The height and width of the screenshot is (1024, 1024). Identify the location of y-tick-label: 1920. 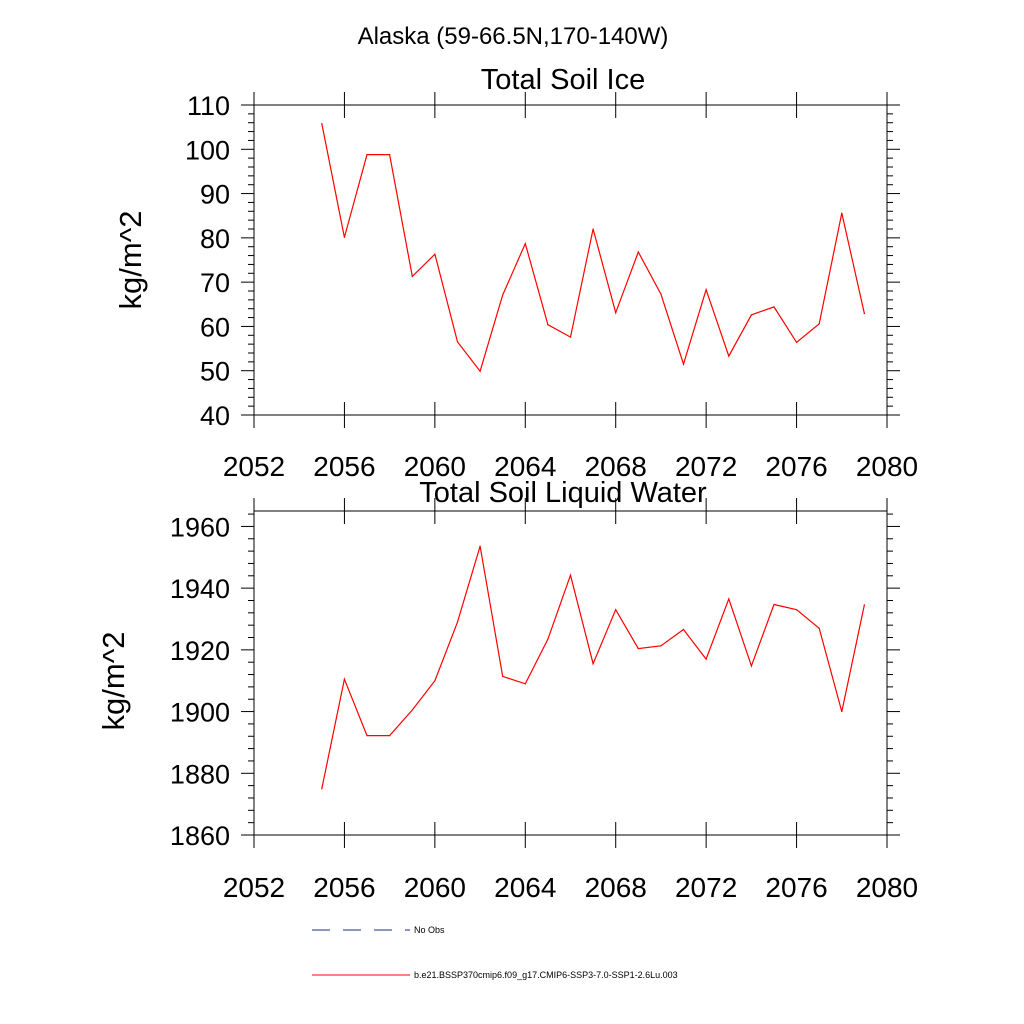
(200, 651).